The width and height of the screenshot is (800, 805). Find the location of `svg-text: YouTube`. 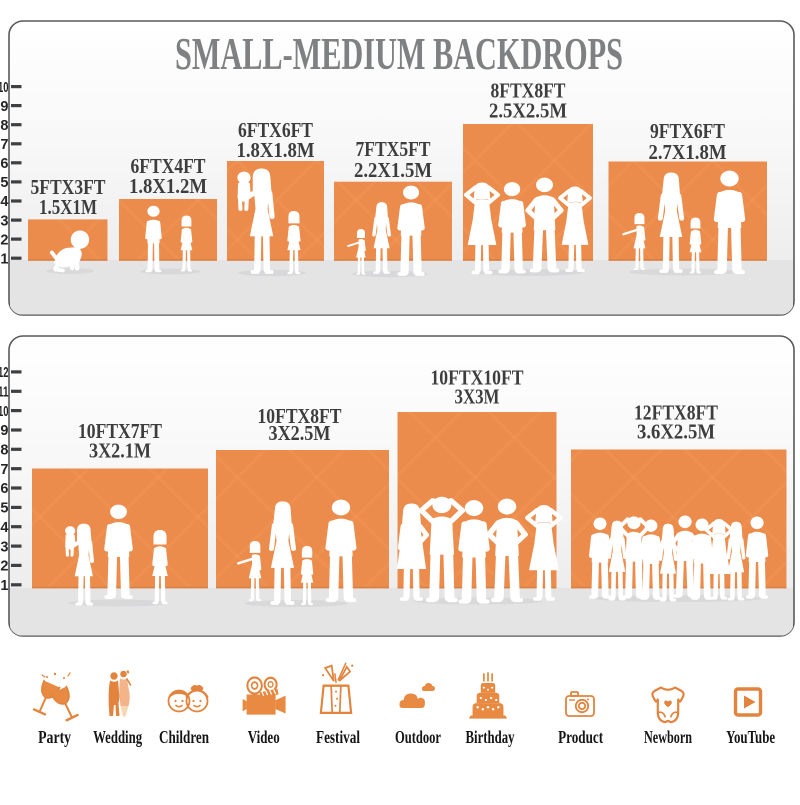

svg-text: YouTube is located at coordinates (750, 737).